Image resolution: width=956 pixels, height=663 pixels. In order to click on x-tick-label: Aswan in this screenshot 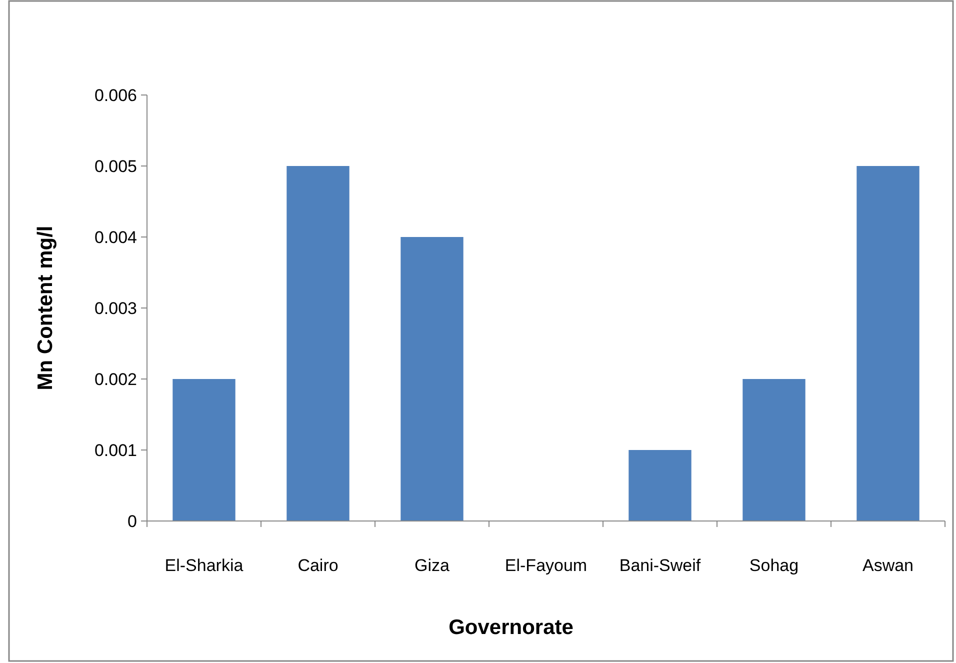, I will do `click(888, 565)`.